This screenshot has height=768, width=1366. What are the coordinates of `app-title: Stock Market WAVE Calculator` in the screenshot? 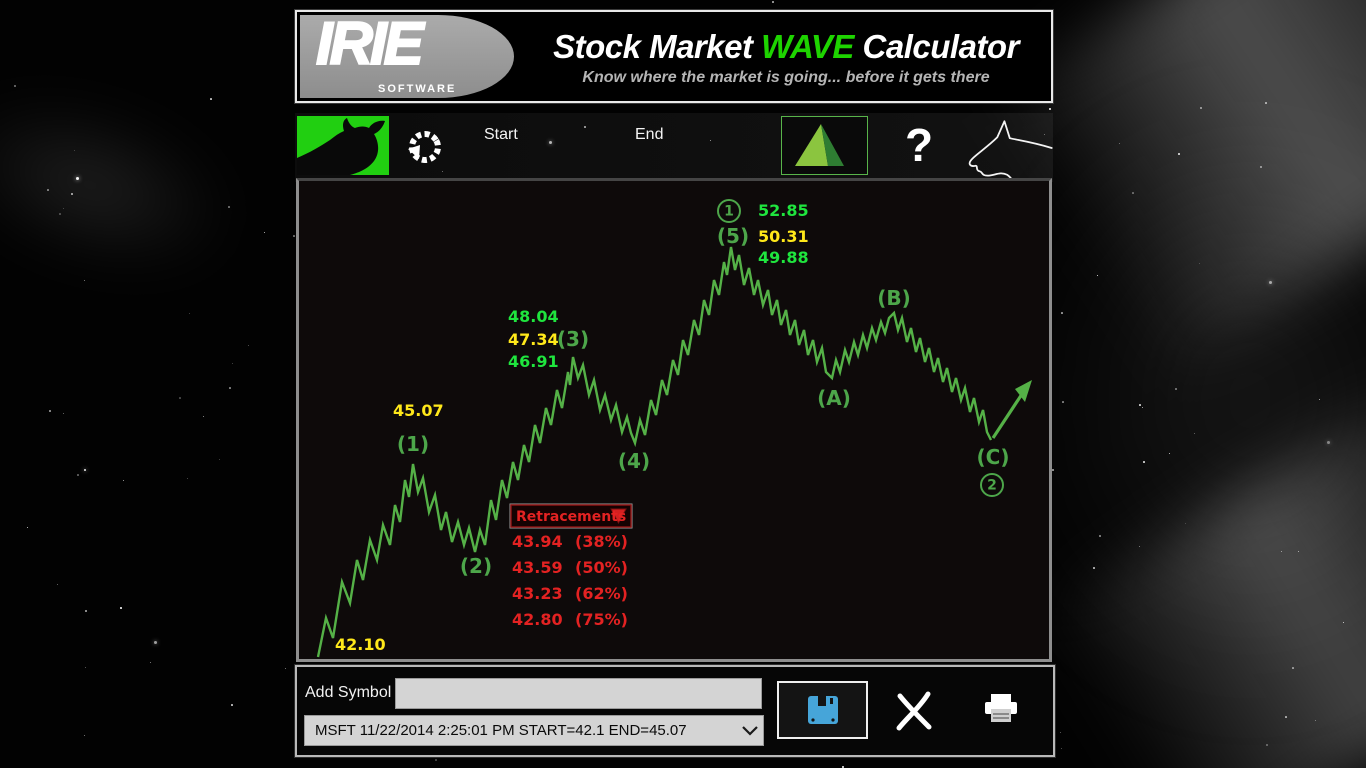 It's located at (786, 47).